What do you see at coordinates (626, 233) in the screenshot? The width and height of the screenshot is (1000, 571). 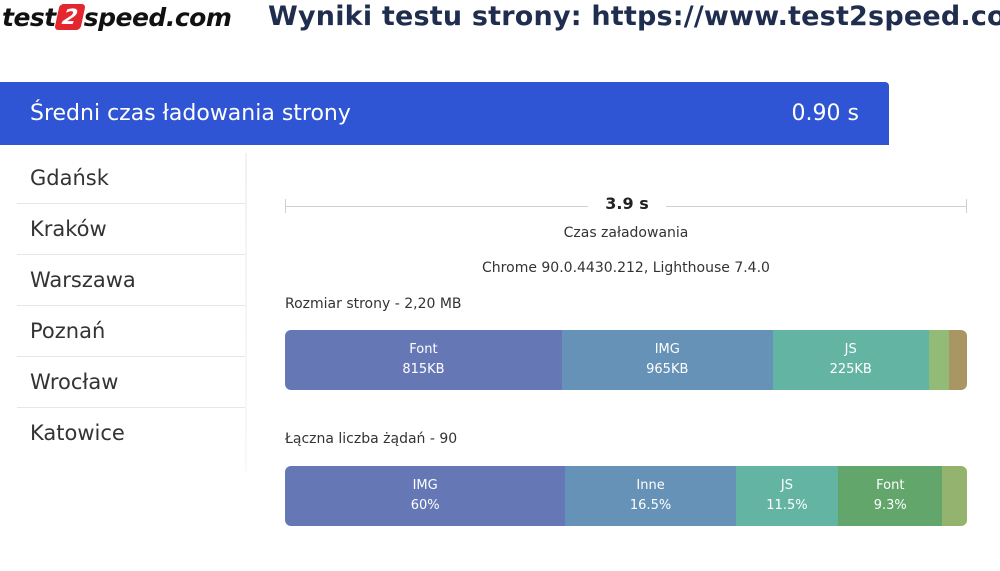 I see `load-time-label: Czas załadowania` at bounding box center [626, 233].